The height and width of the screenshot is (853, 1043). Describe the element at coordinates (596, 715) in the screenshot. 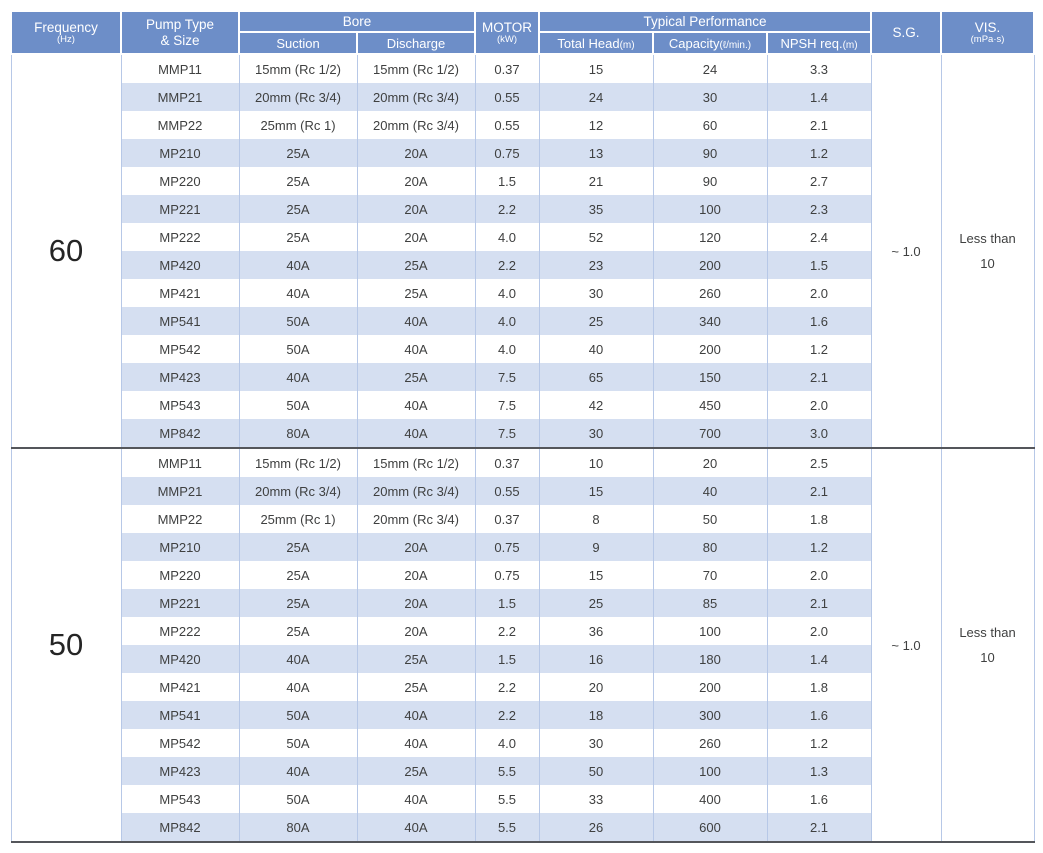

I see `cell-total-head: 18` at that location.